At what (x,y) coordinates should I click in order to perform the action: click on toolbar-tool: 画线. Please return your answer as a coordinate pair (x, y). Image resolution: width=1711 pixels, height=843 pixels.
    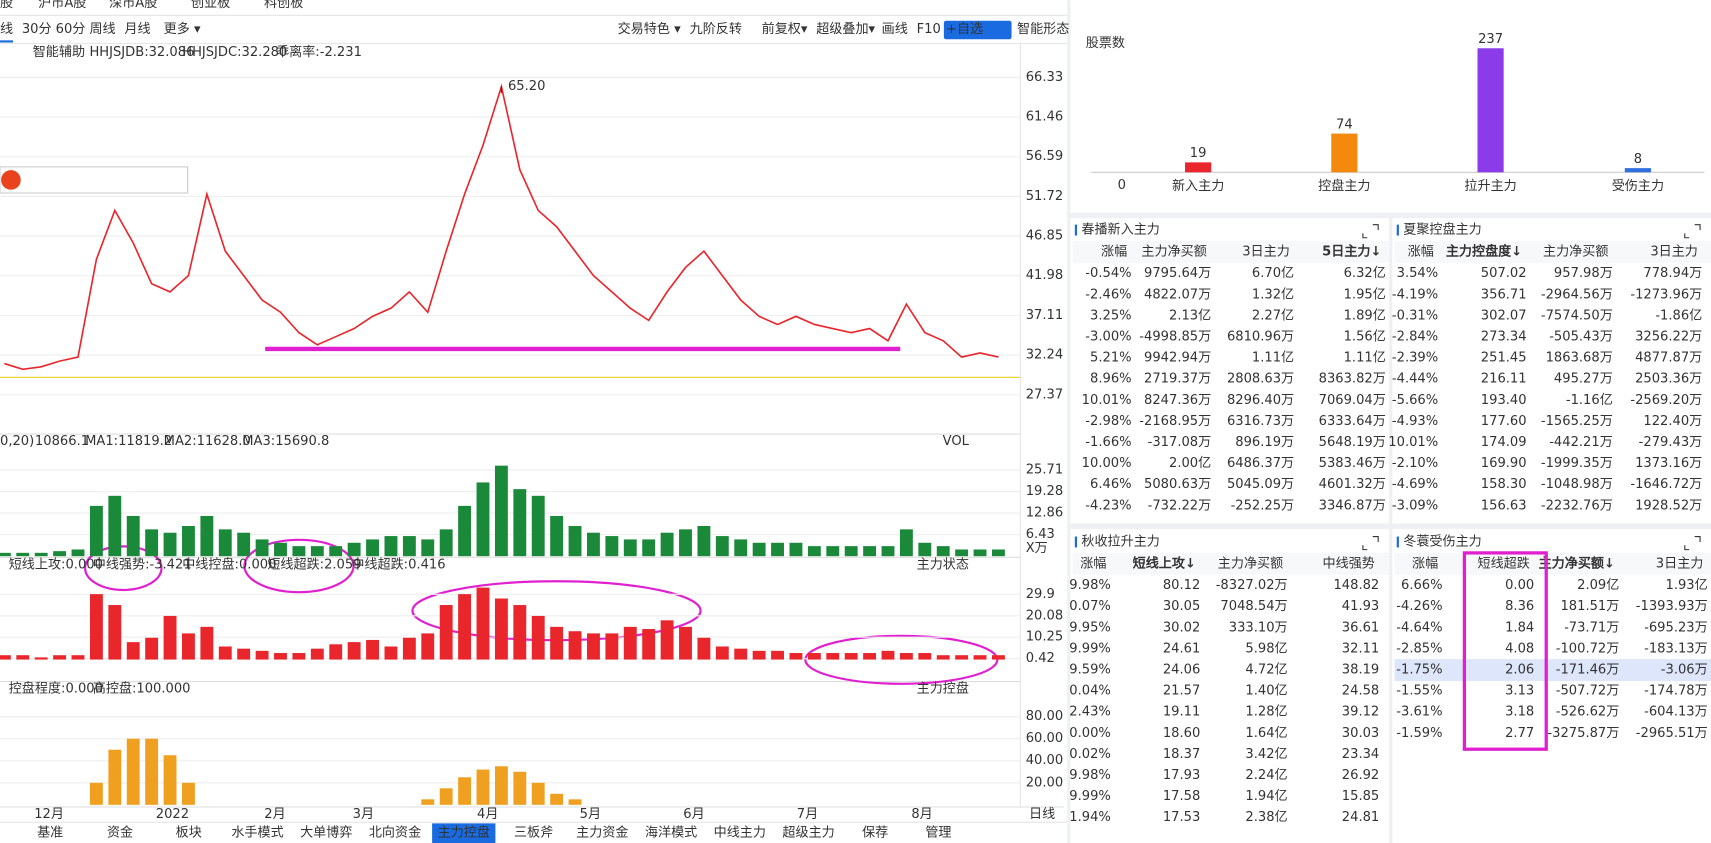
    Looking at the image, I should click on (895, 29).